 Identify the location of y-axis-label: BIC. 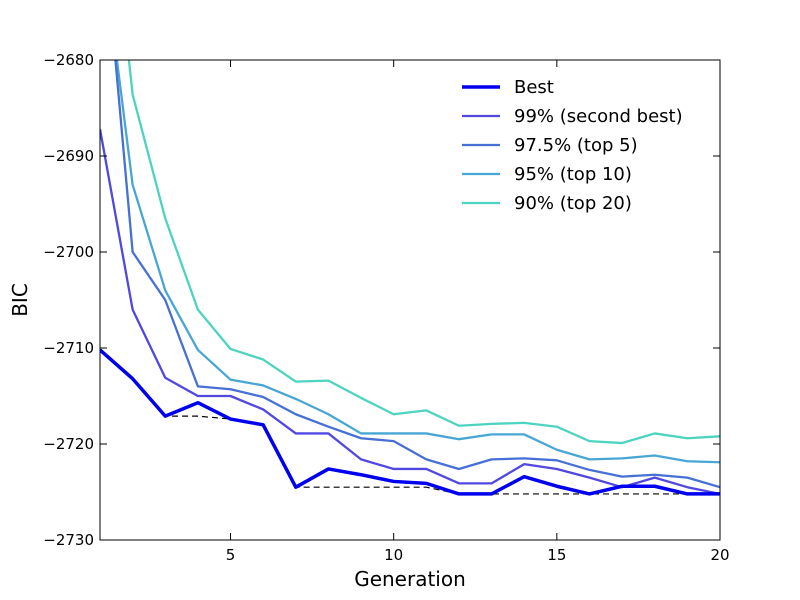
(20, 300).